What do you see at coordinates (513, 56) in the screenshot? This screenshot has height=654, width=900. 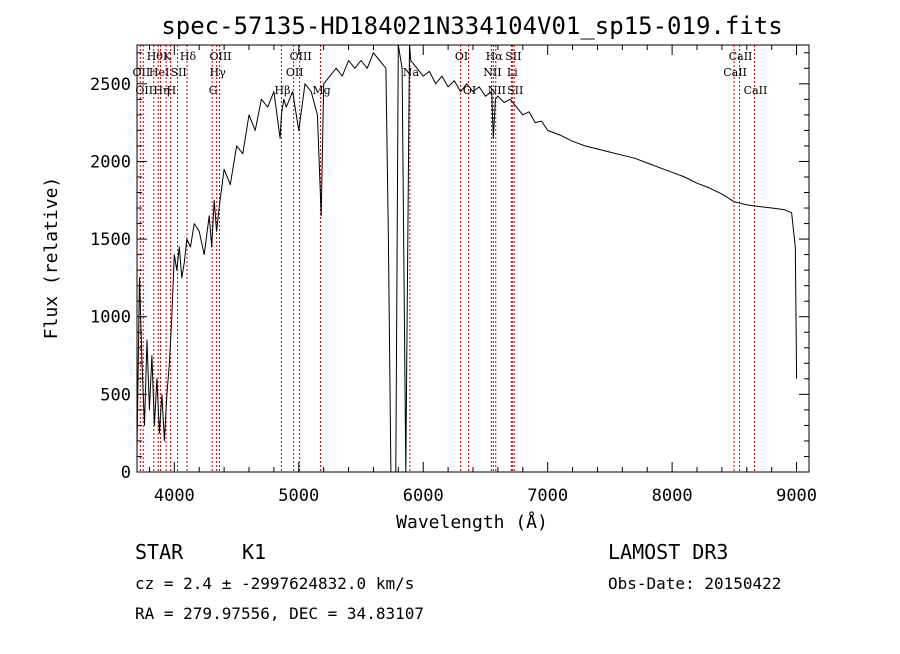 I see `line-marker-label-23: SII` at bounding box center [513, 56].